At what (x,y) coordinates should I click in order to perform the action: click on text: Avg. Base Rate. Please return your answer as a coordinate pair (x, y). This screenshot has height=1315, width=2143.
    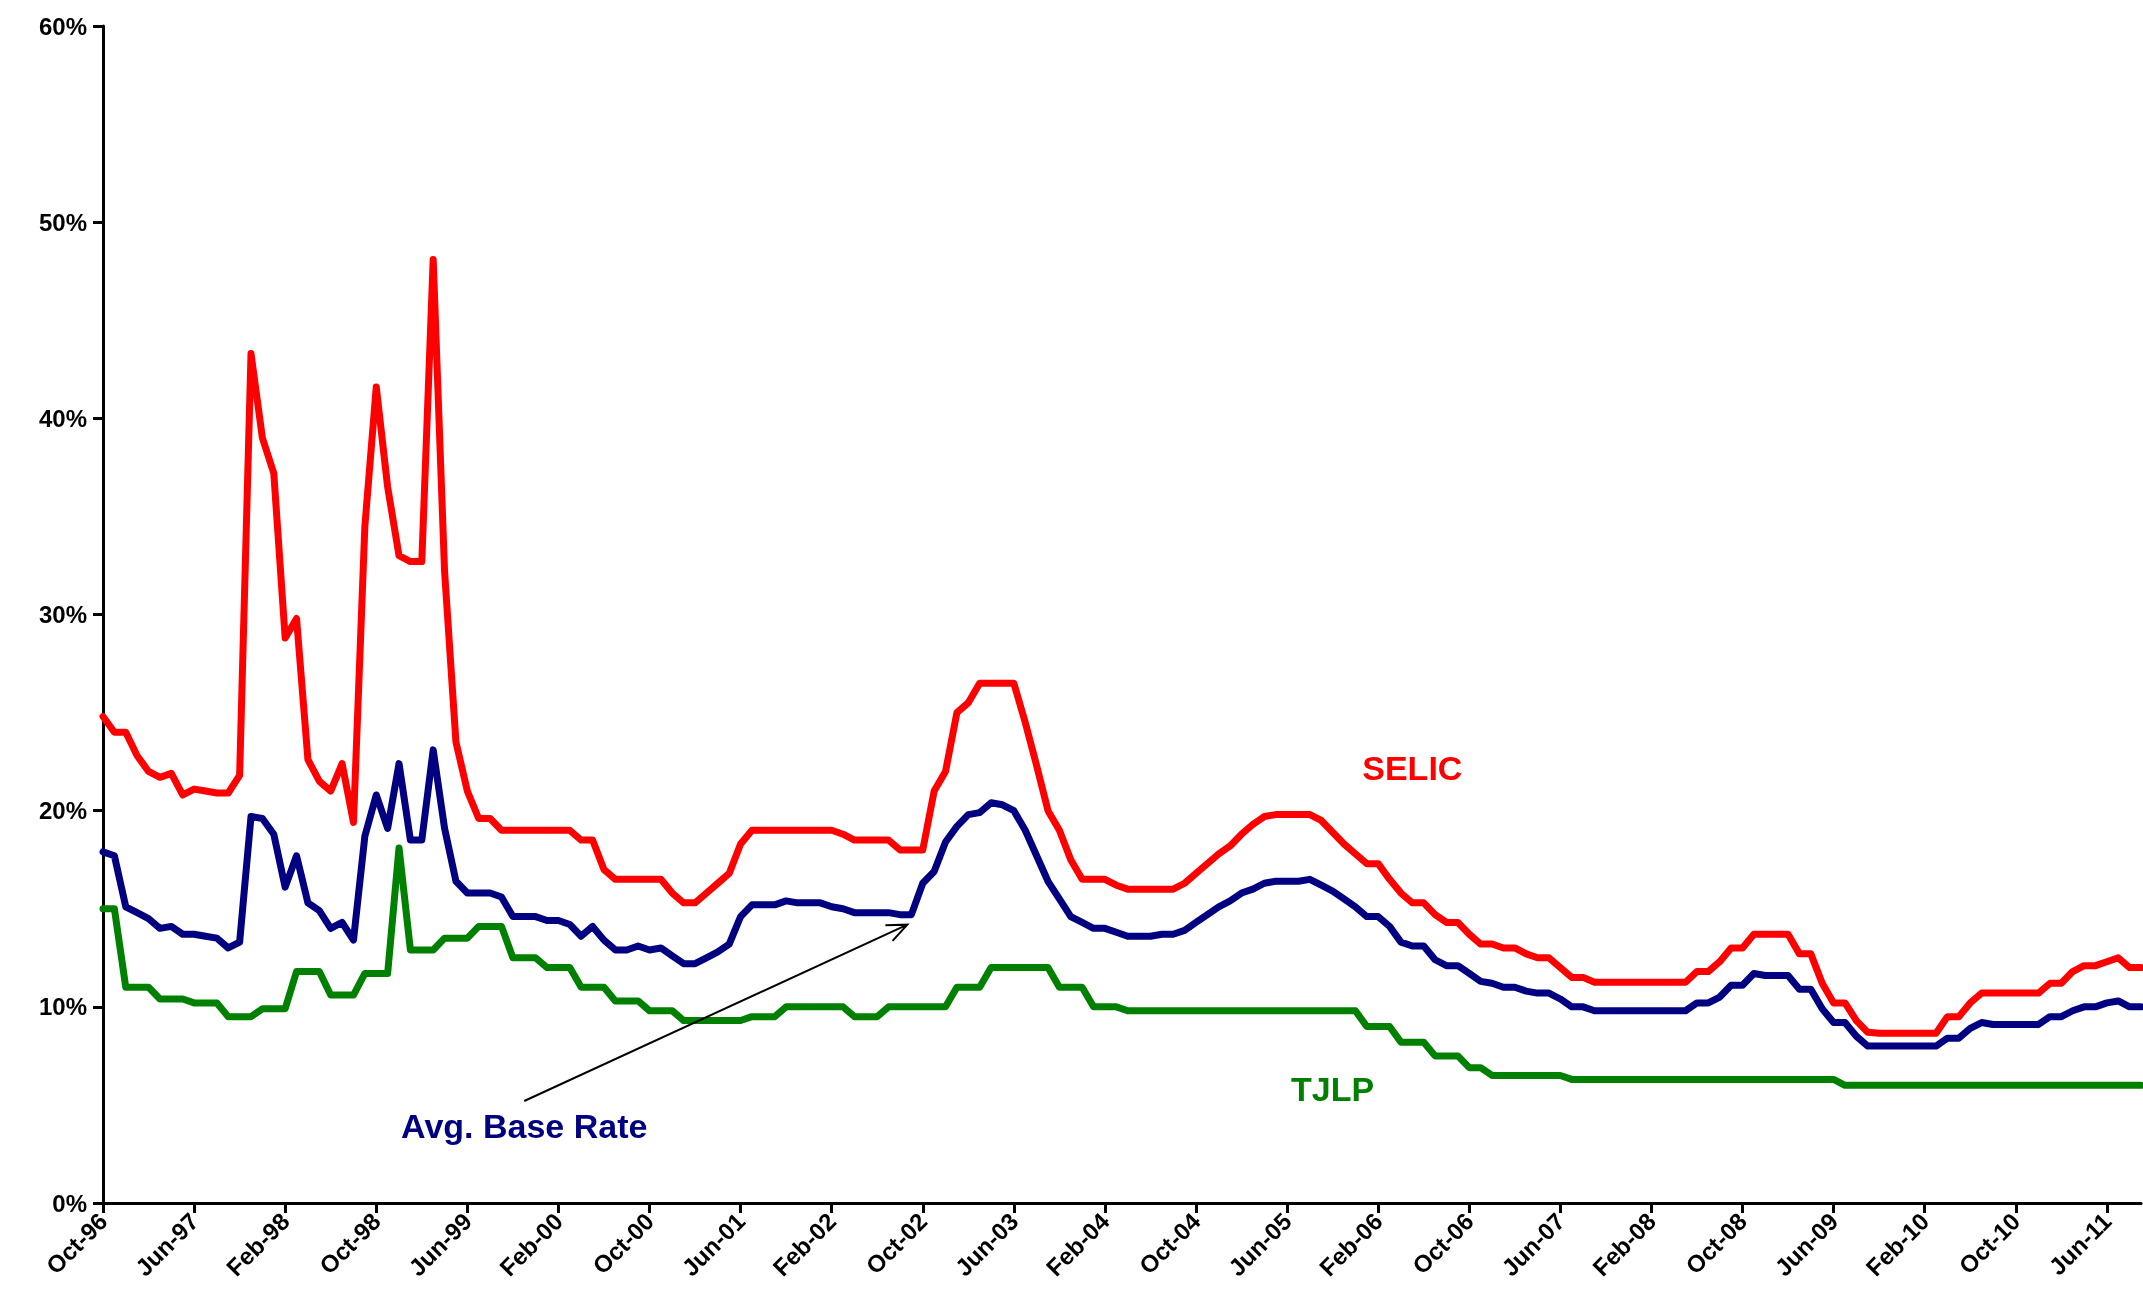
    Looking at the image, I should click on (524, 1126).